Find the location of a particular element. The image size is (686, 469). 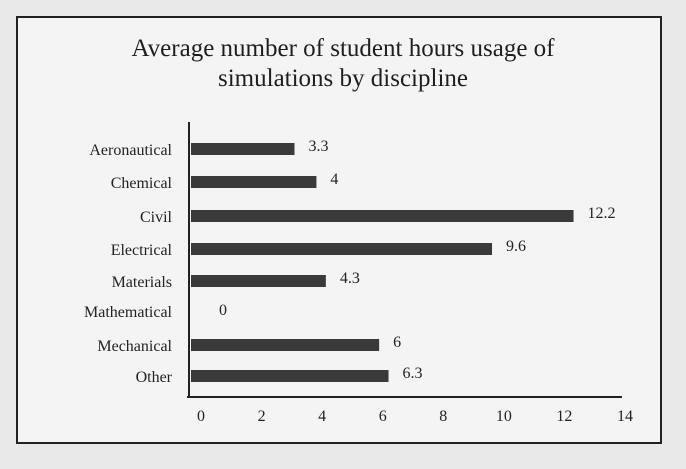

bar-other is located at coordinates (290, 376).